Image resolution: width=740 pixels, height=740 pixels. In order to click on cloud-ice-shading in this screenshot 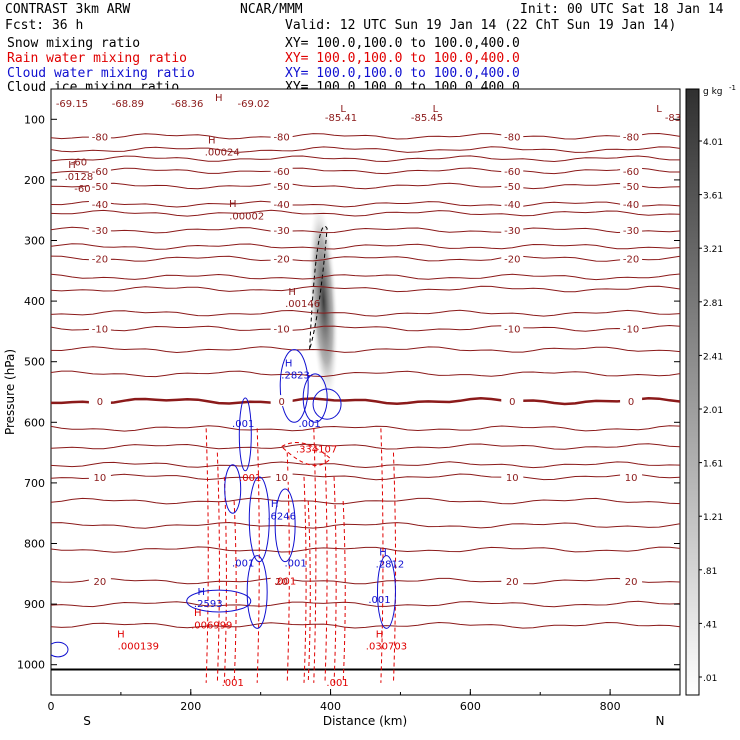, I will do `click(323, 301)`.